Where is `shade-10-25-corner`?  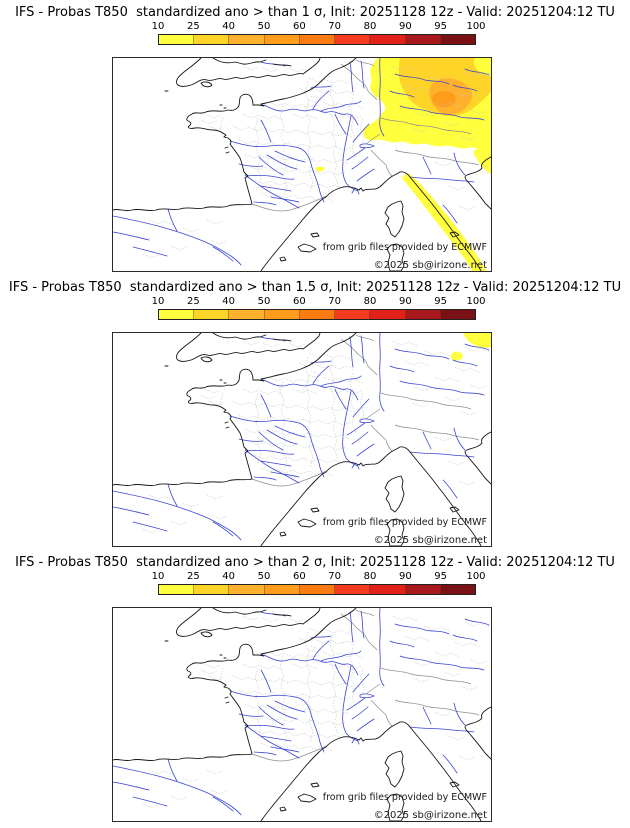
shade-10-25-corner is located at coordinates (477, 340).